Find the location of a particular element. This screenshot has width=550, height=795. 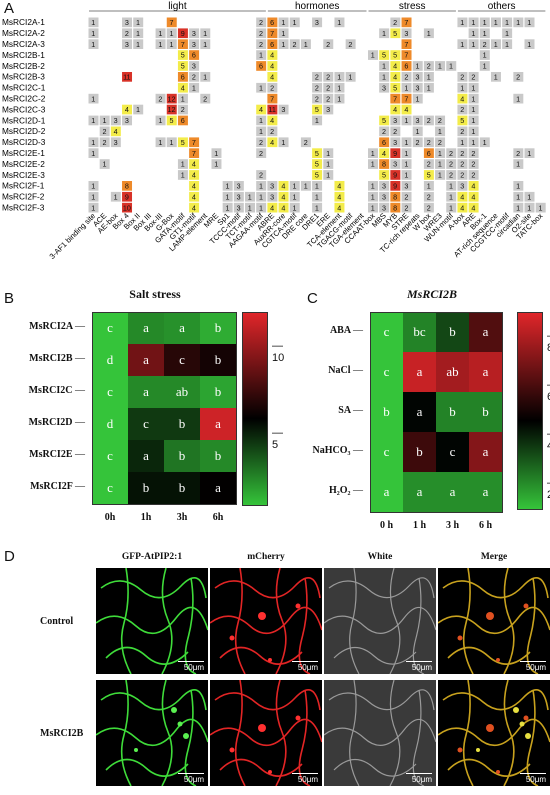

colorbar is located at coordinates (255, 409).